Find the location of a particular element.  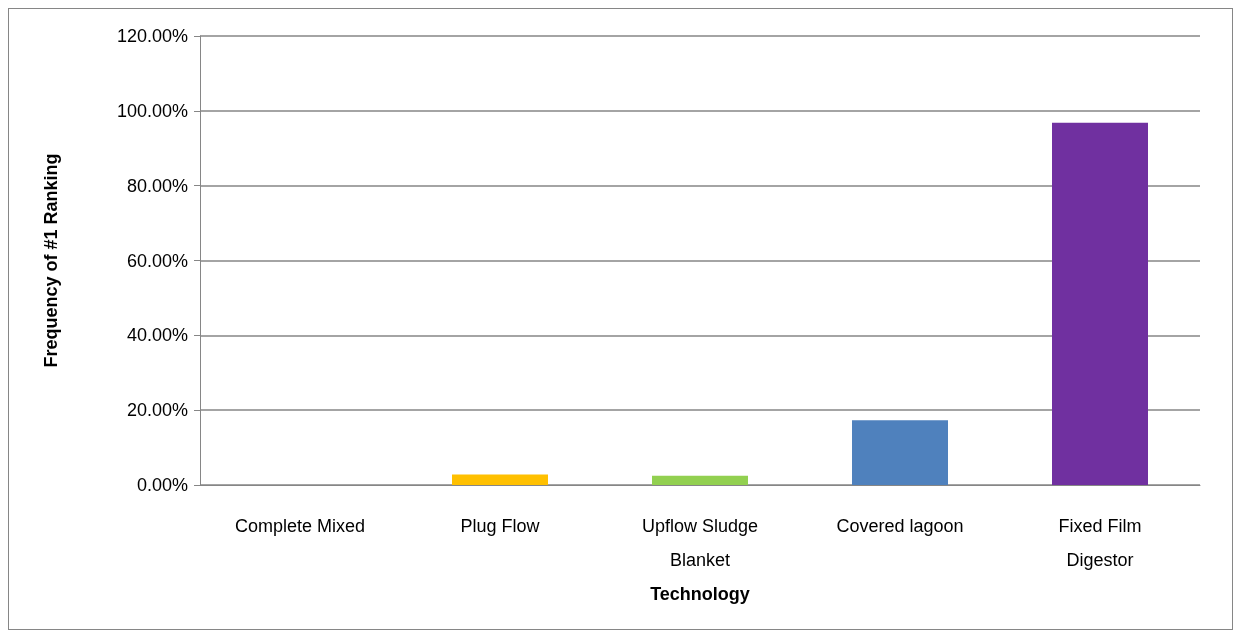

y-tick-label: 120.00% is located at coordinates (152, 36).